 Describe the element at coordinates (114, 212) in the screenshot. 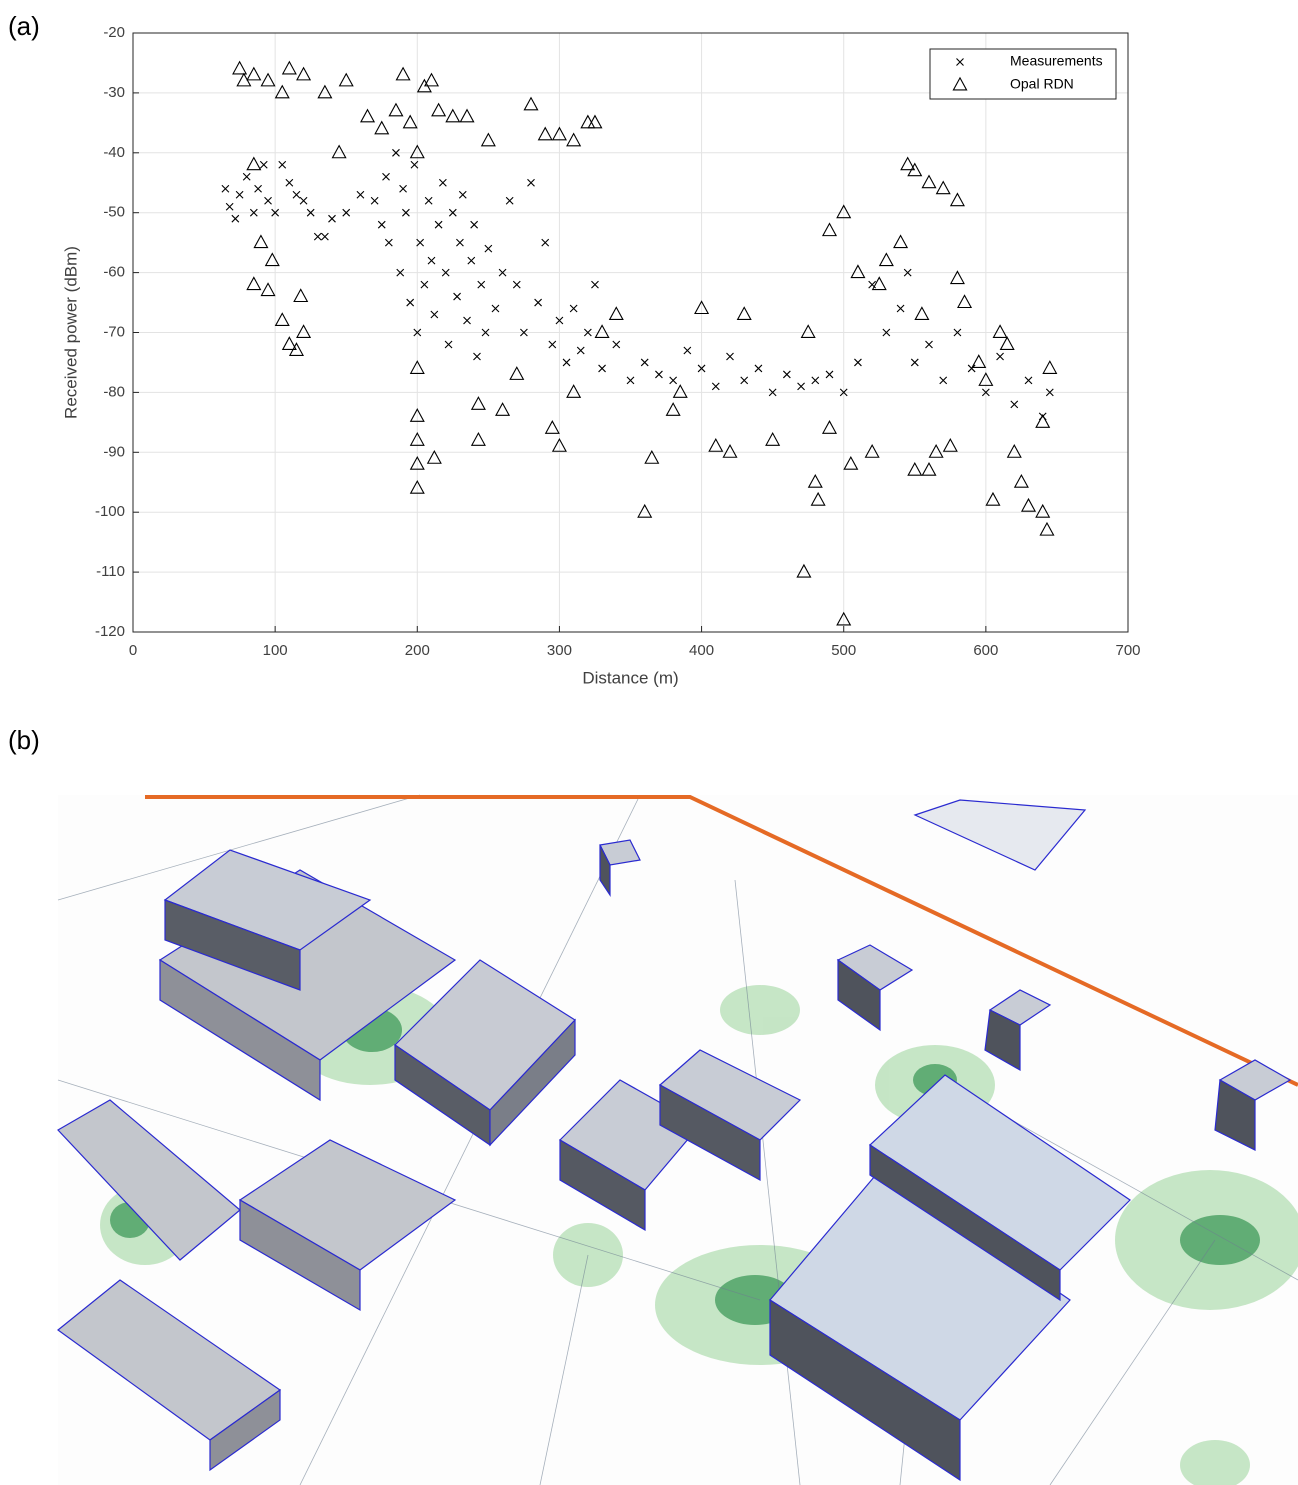

I see `y-tick-label: -50` at that location.